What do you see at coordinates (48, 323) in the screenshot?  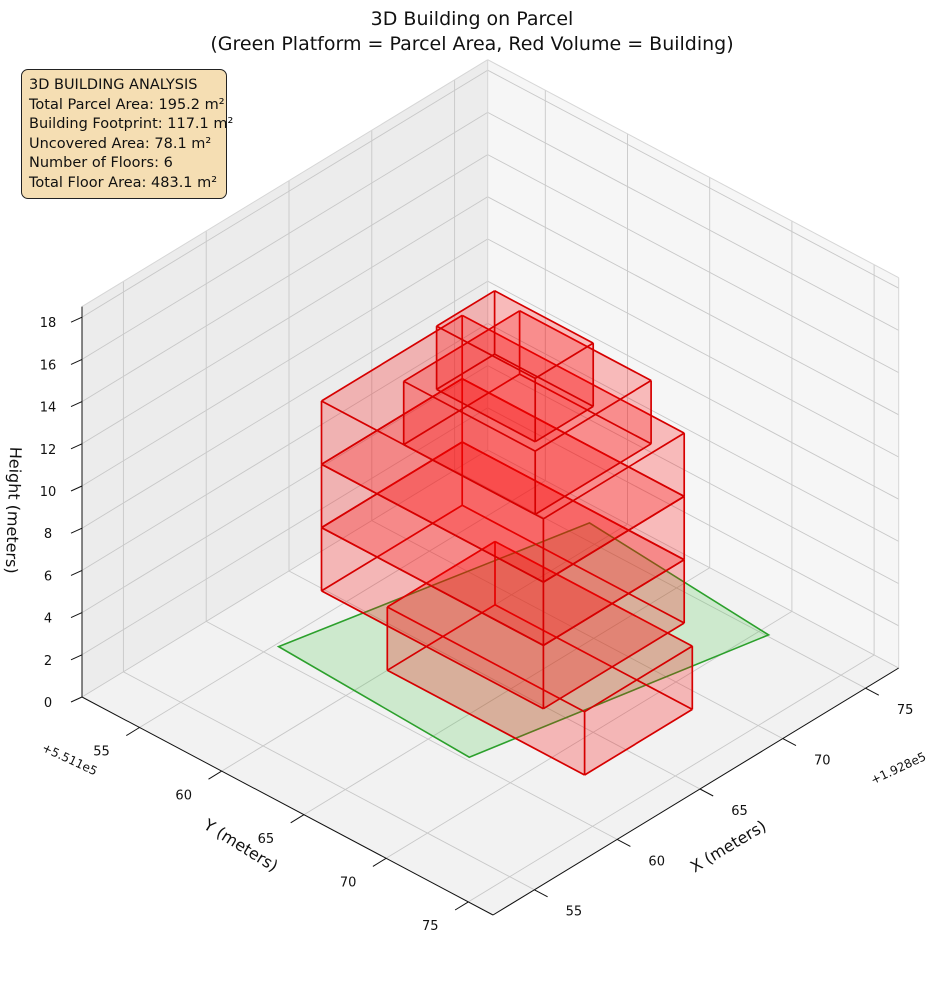 I see `z-tick-label: 18` at bounding box center [48, 323].